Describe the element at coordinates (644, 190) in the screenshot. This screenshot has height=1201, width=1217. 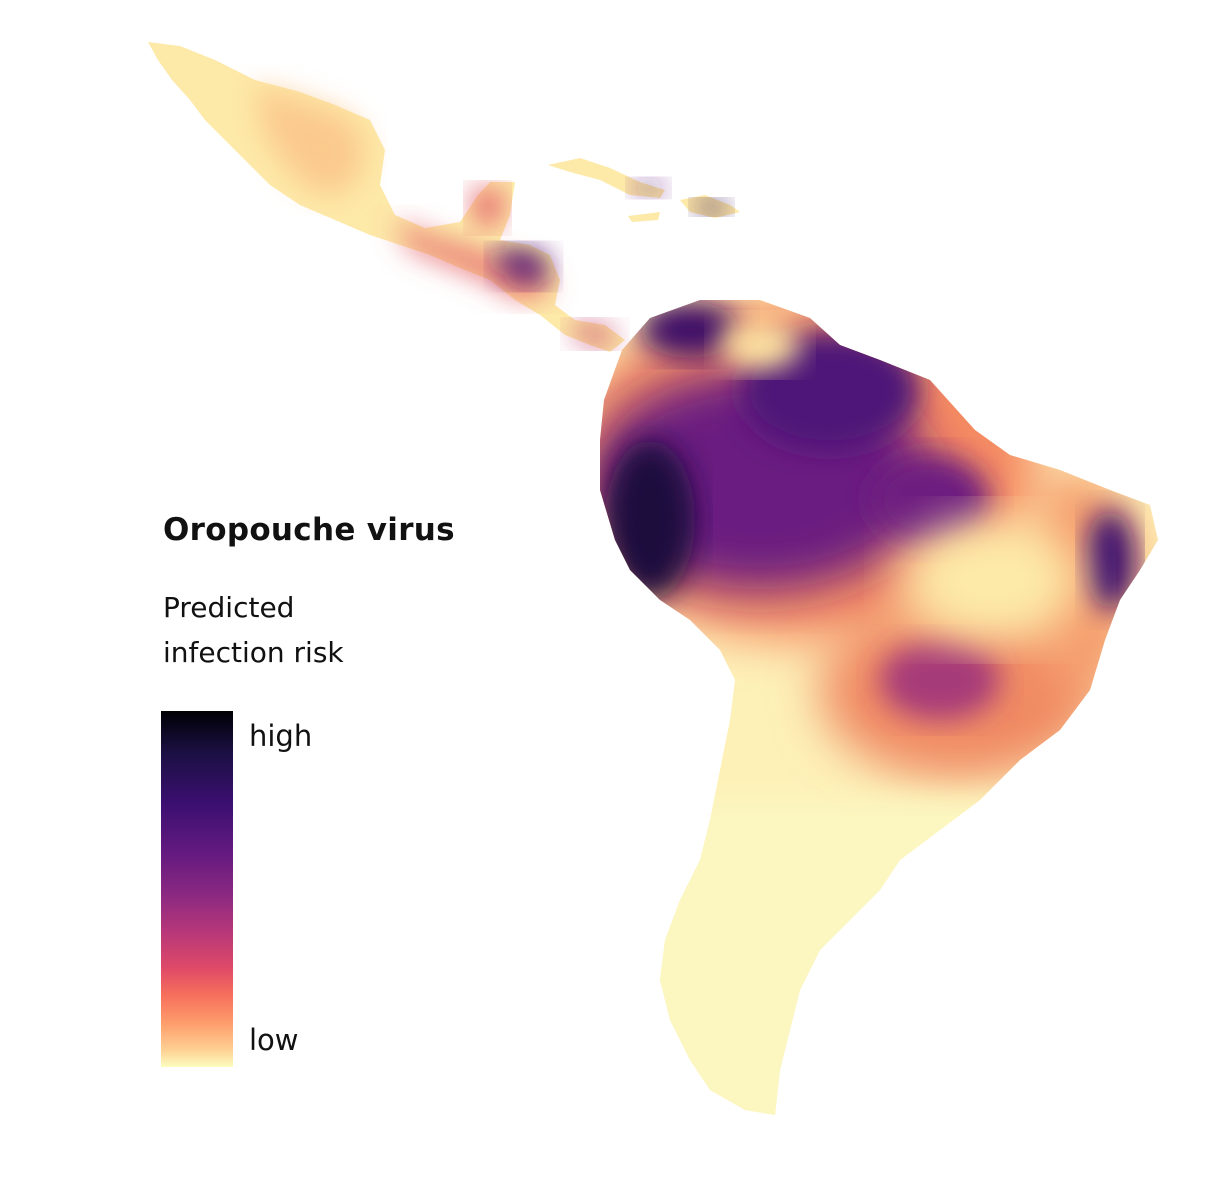
I see `caribbean-islands` at that location.